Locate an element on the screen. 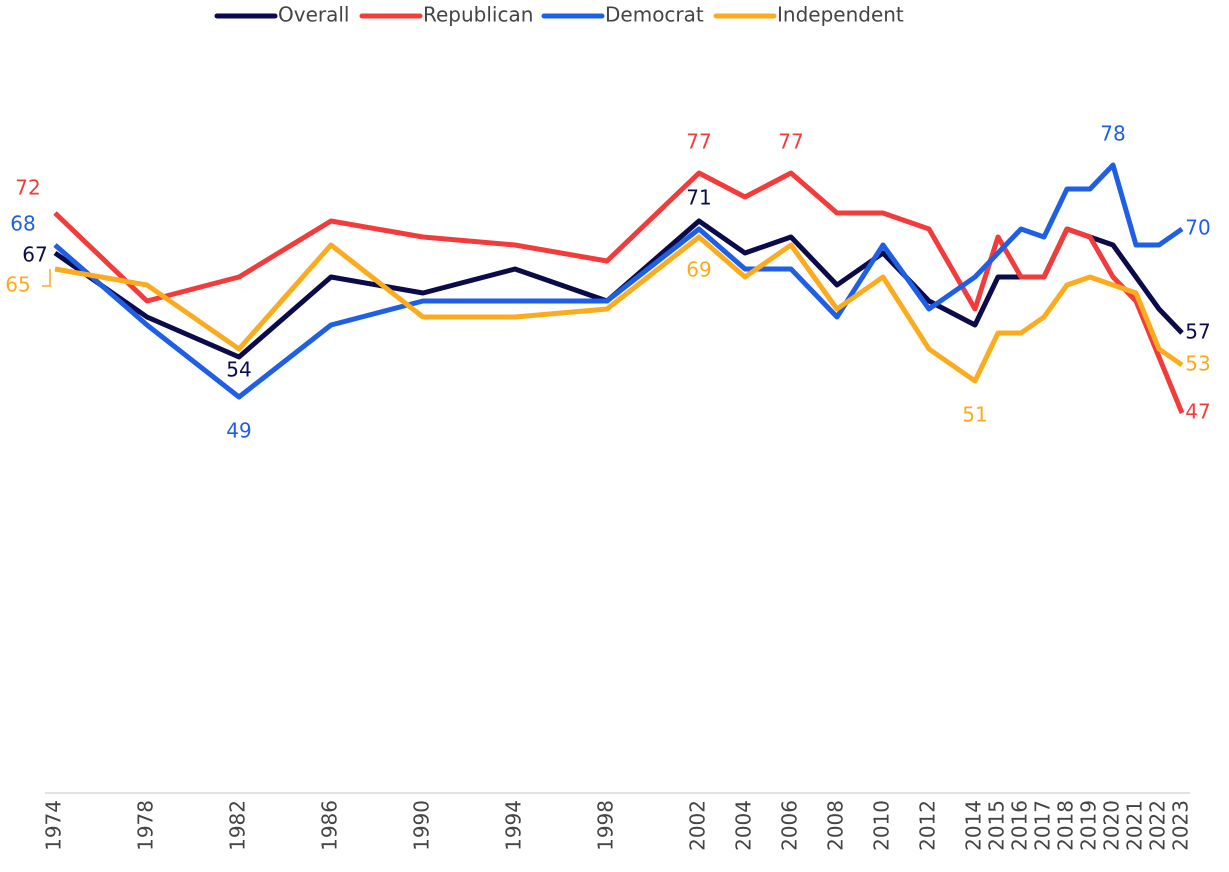 This screenshot has height=872, width=1229. x-tick-label: 2006 is located at coordinates (790, 825).